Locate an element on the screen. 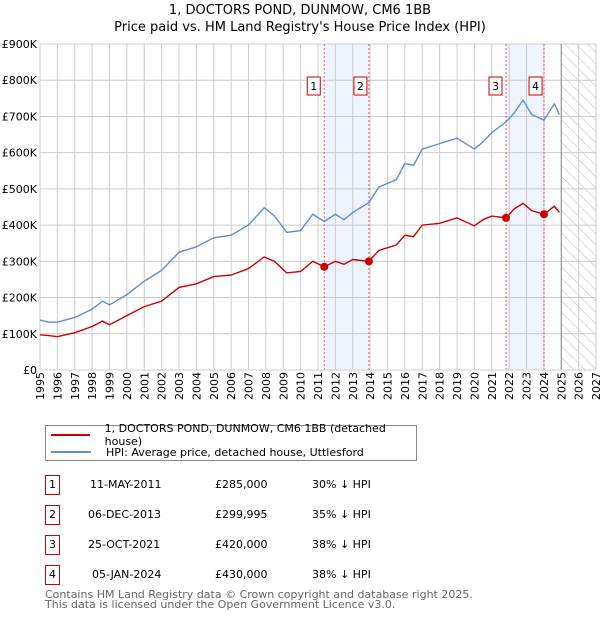  legend-swatch-blue is located at coordinates (71, 452).